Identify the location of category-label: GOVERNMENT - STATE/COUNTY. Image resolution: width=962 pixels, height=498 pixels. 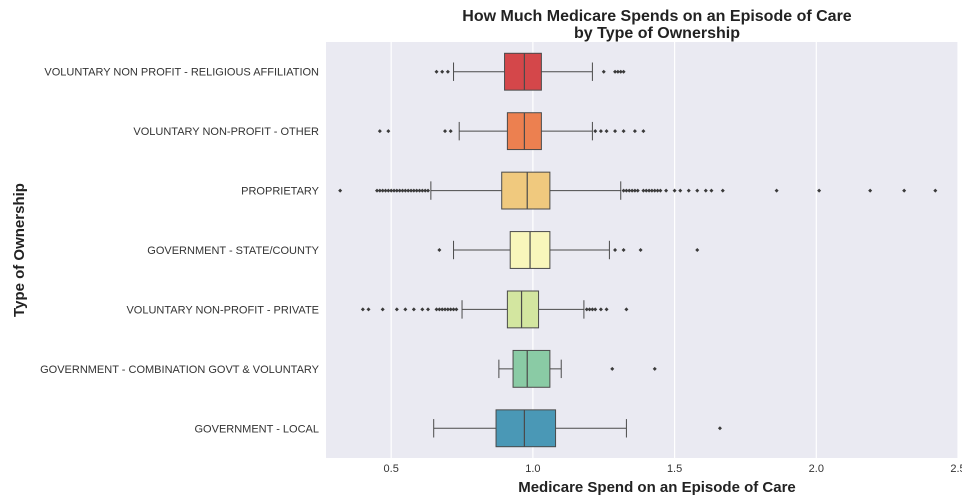
(233, 251).